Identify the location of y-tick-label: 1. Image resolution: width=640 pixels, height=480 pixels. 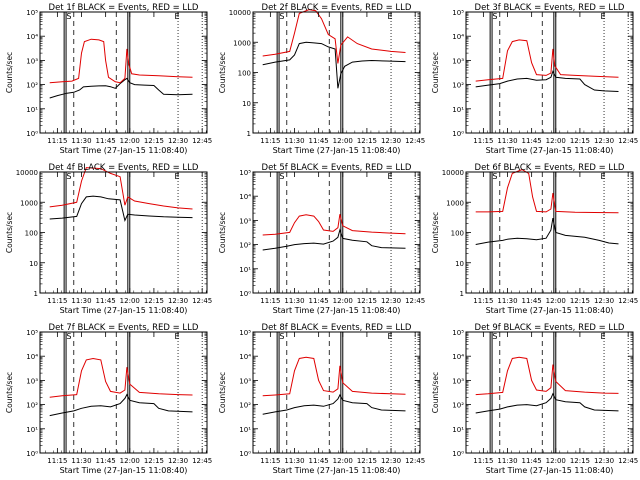
(462, 294).